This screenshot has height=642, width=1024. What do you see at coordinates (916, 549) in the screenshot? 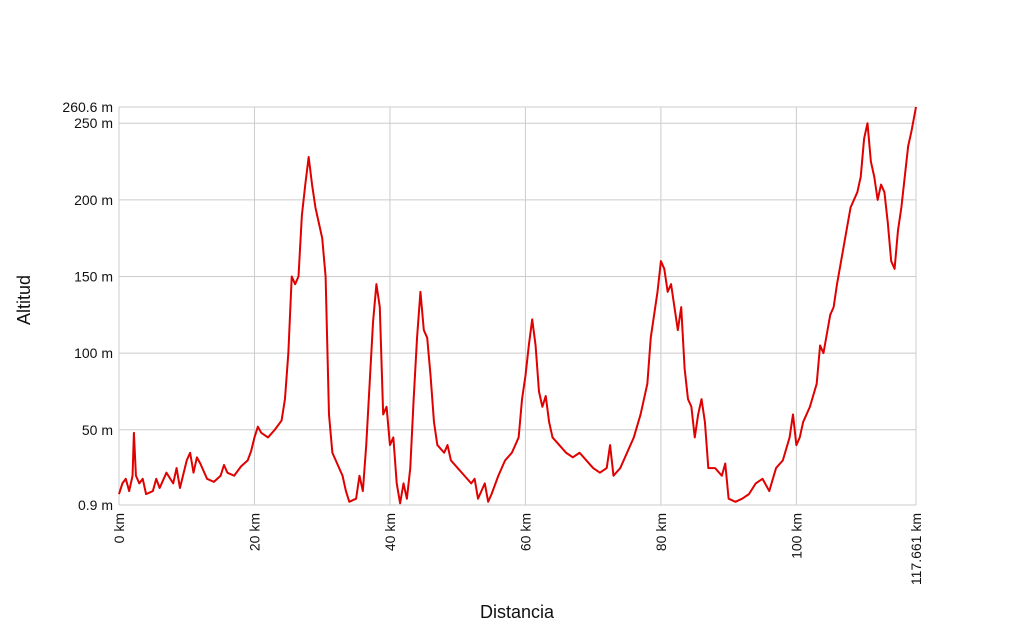
I see `x-tick-label: 117.661 km` at bounding box center [916, 549].